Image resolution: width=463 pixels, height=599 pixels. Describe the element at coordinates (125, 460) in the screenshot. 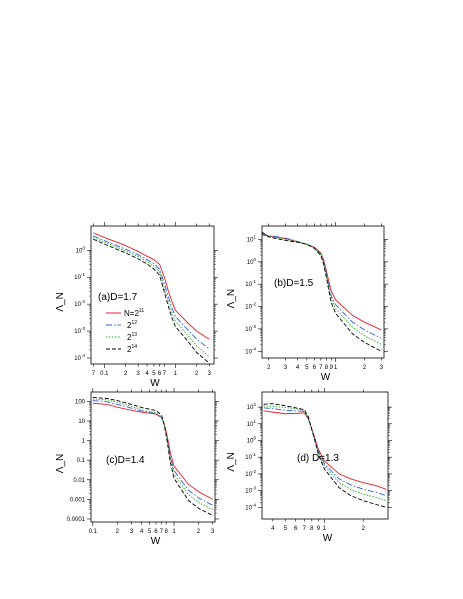

I see `panel-label: (c)D=1.4` at that location.